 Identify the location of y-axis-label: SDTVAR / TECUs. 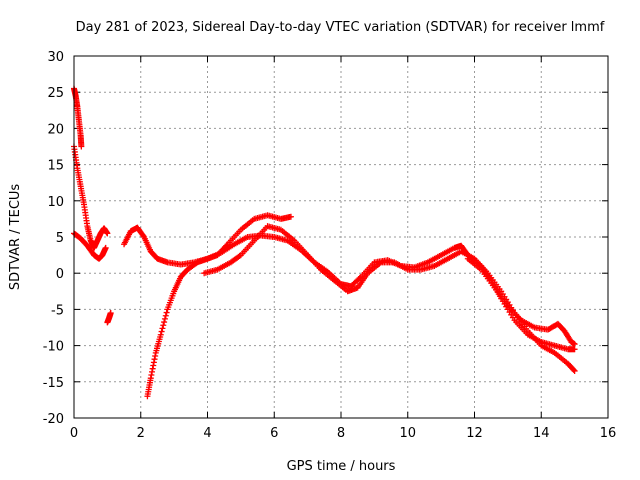
(15, 237).